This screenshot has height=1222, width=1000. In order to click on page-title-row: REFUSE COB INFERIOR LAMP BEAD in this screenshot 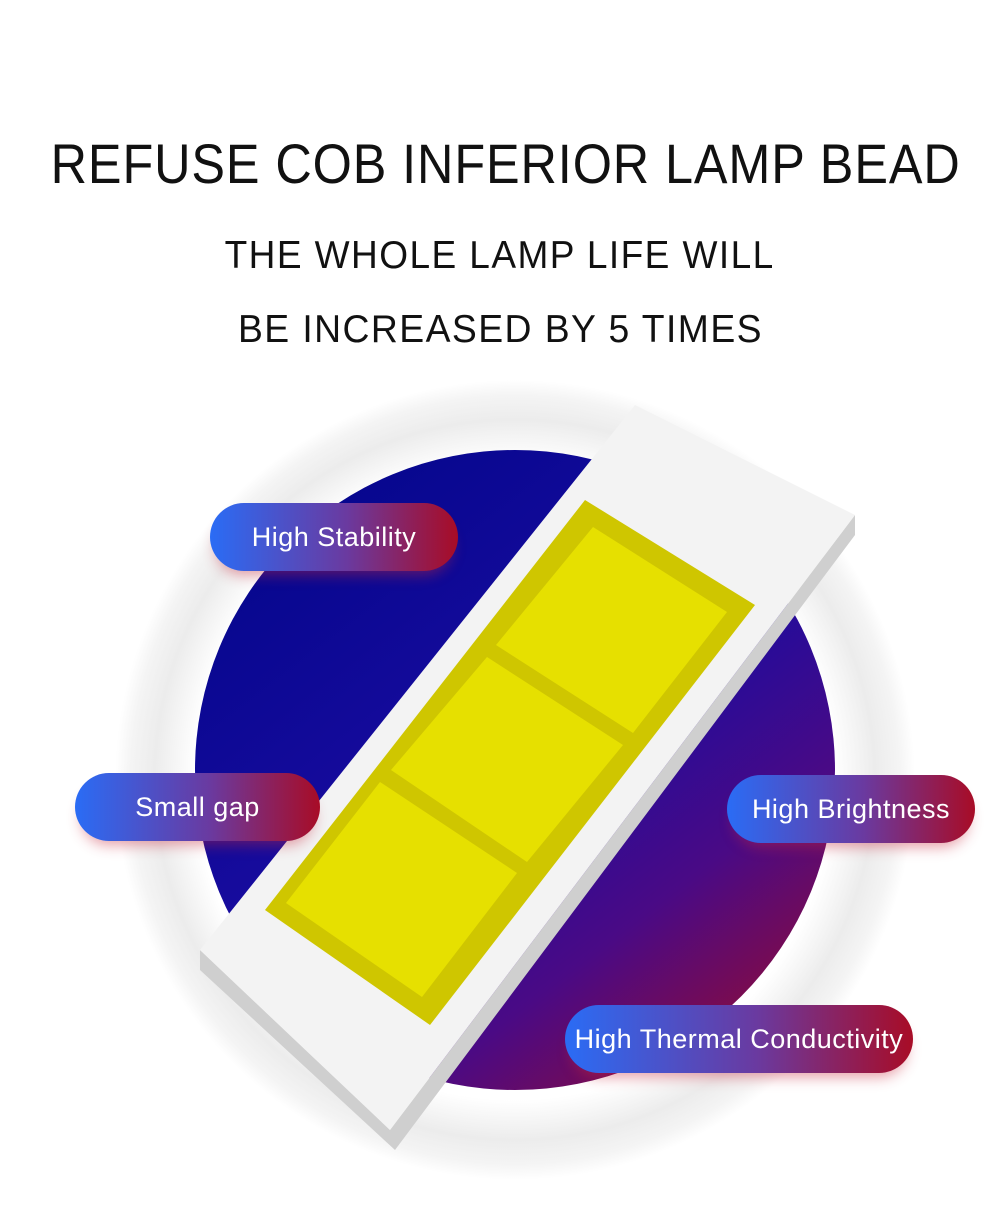, I will do `click(500, 164)`.